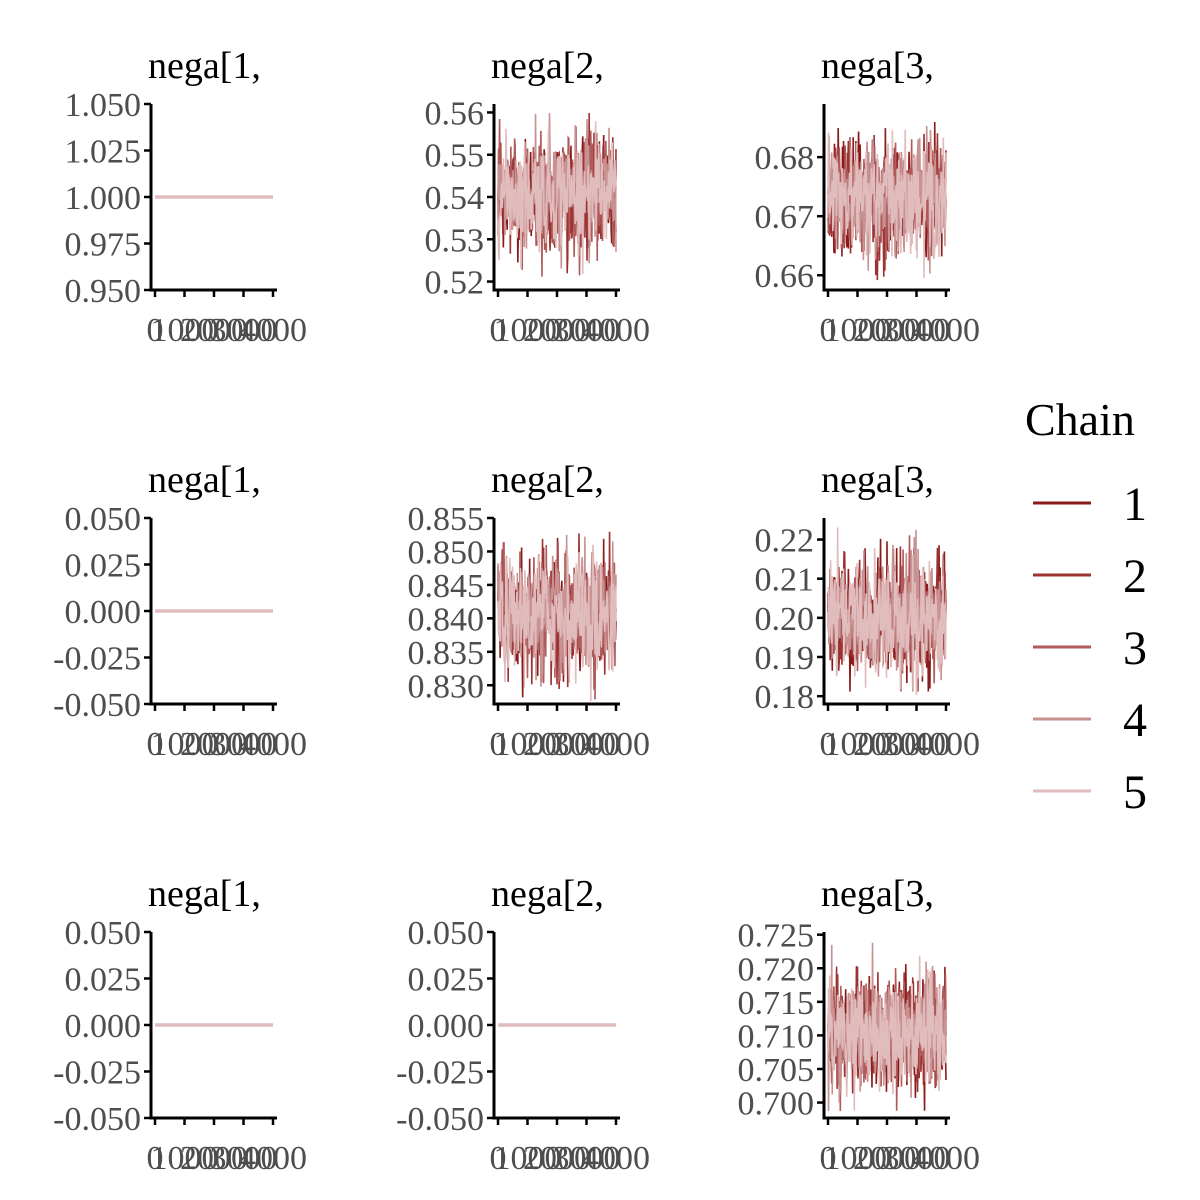  Describe the element at coordinates (1080, 419) in the screenshot. I see `legend-title: Chain` at that location.